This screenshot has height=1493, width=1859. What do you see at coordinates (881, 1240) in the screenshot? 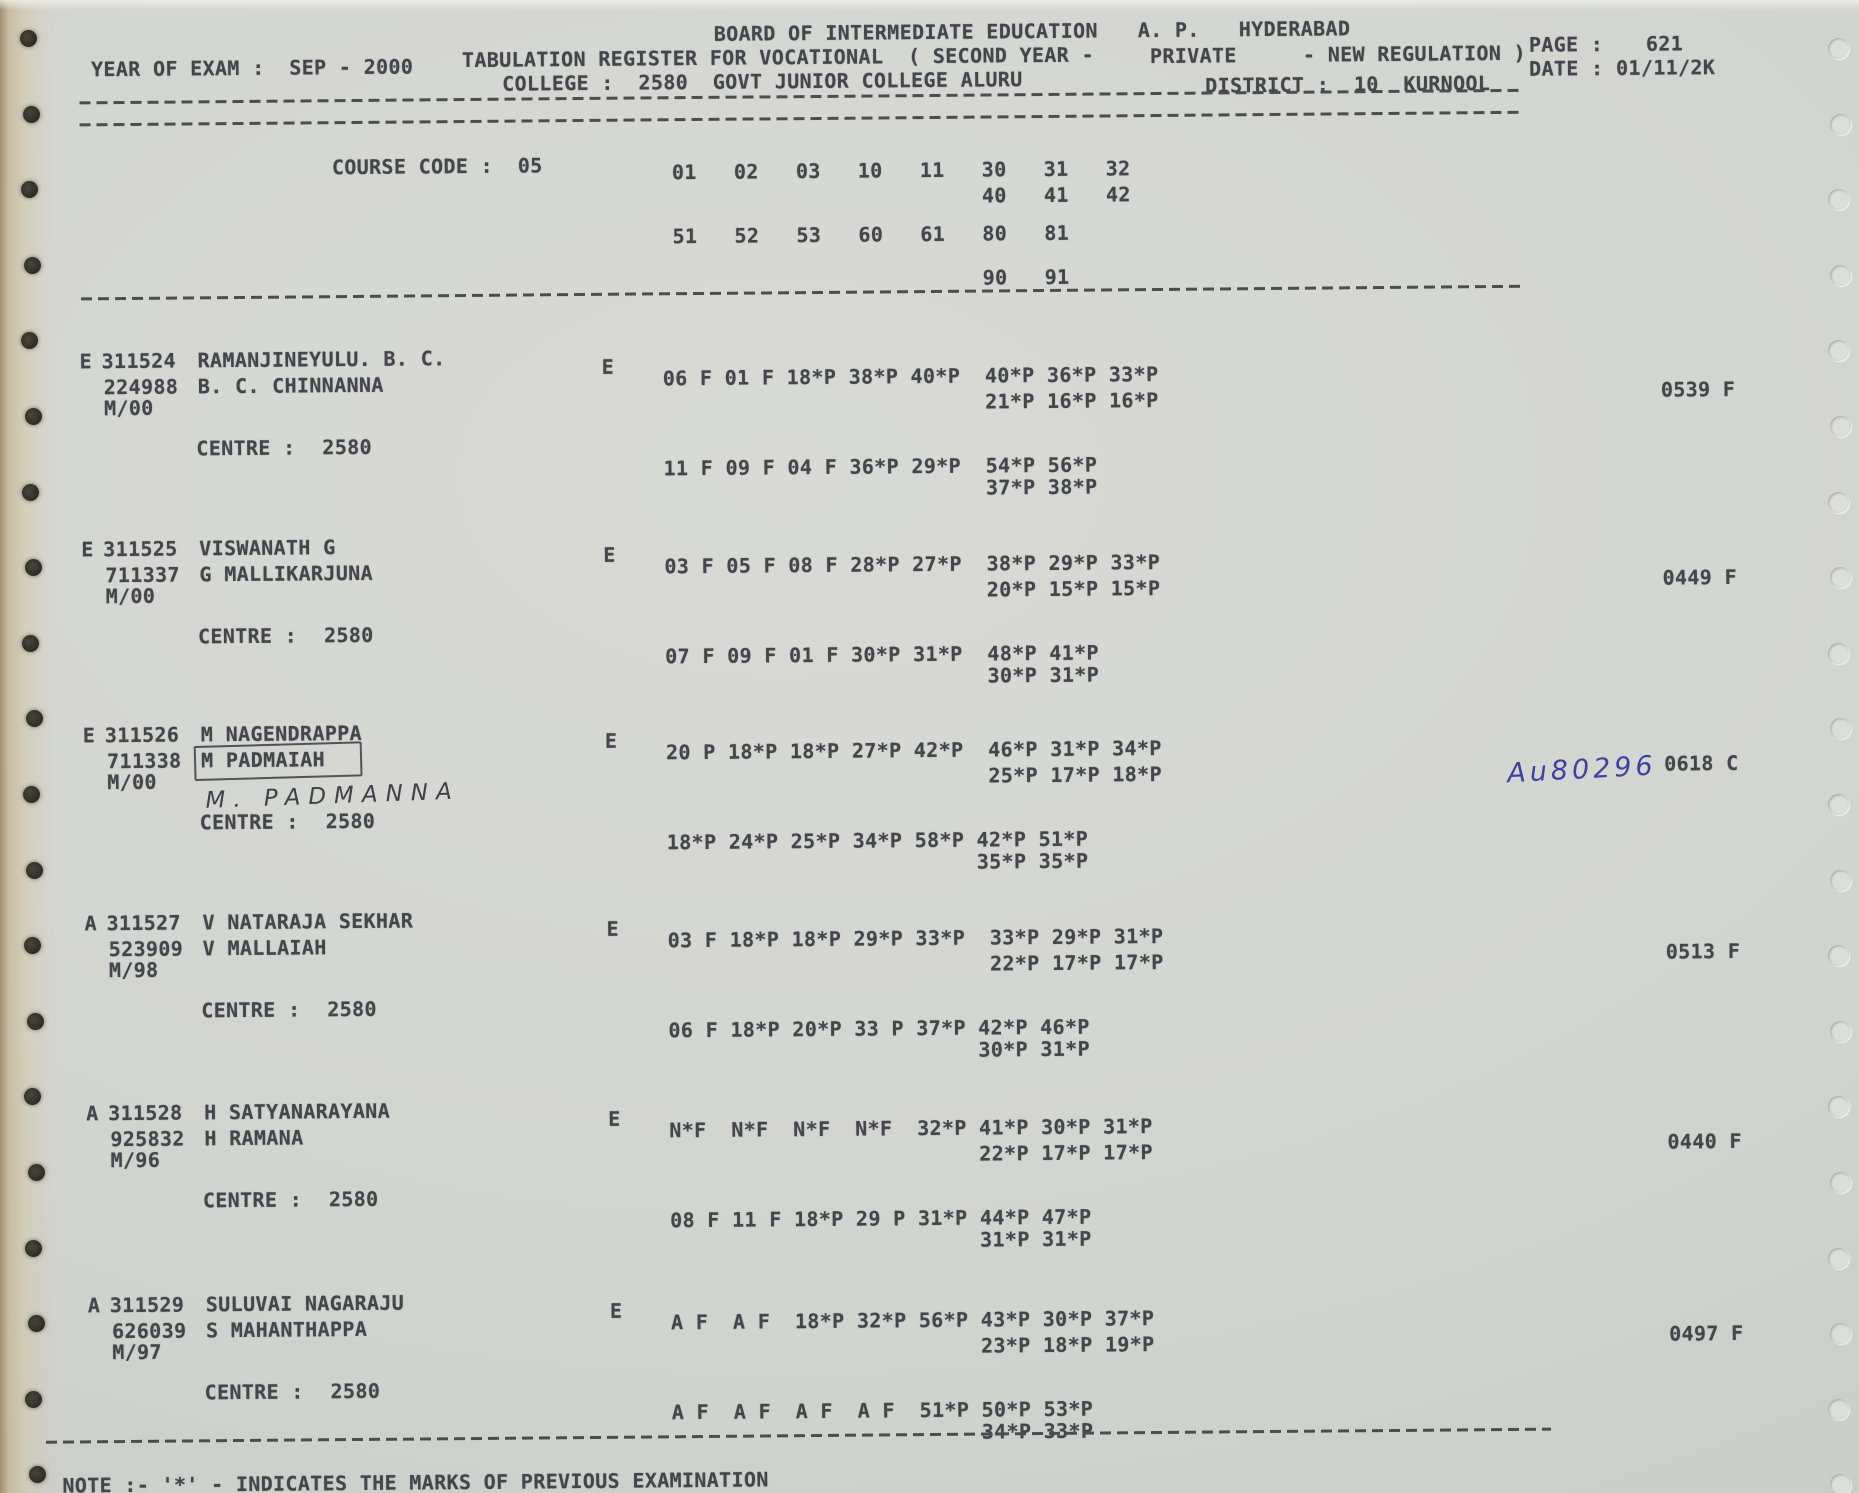
I see `marks-row-4: 31*P 31*P` at bounding box center [881, 1240].